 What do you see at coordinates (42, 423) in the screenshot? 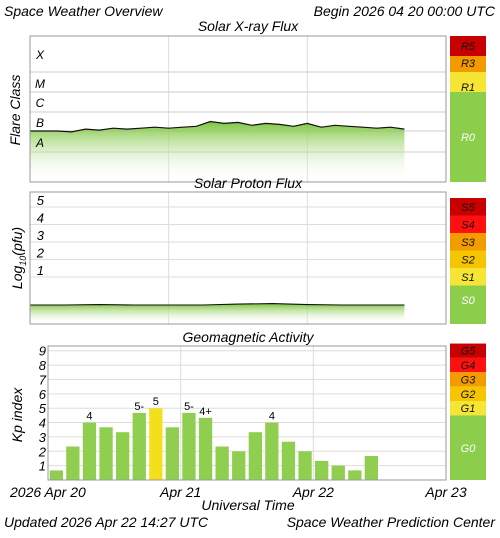
I see `kp-y-tick-label: 4` at bounding box center [42, 423].